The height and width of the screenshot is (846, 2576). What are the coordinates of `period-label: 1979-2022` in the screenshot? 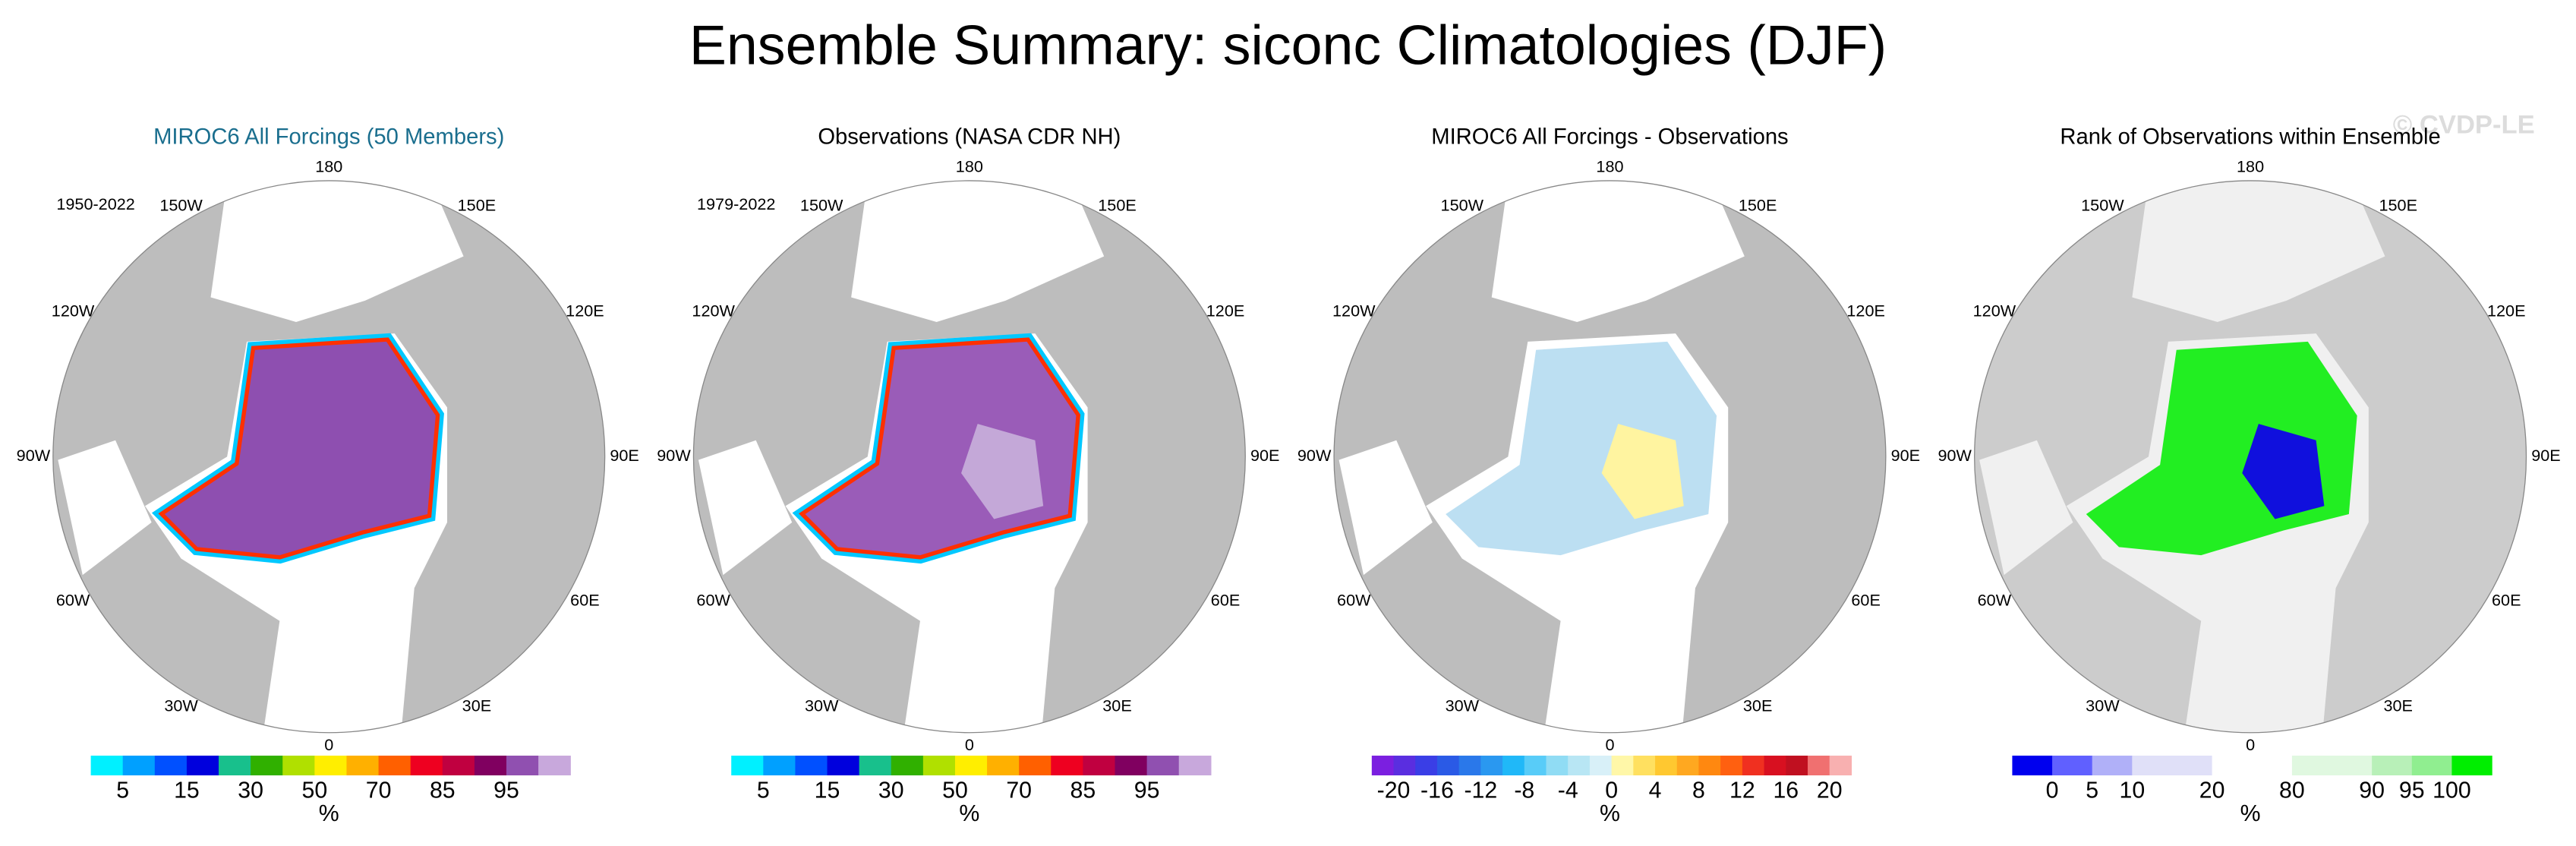 It's located at (736, 203).